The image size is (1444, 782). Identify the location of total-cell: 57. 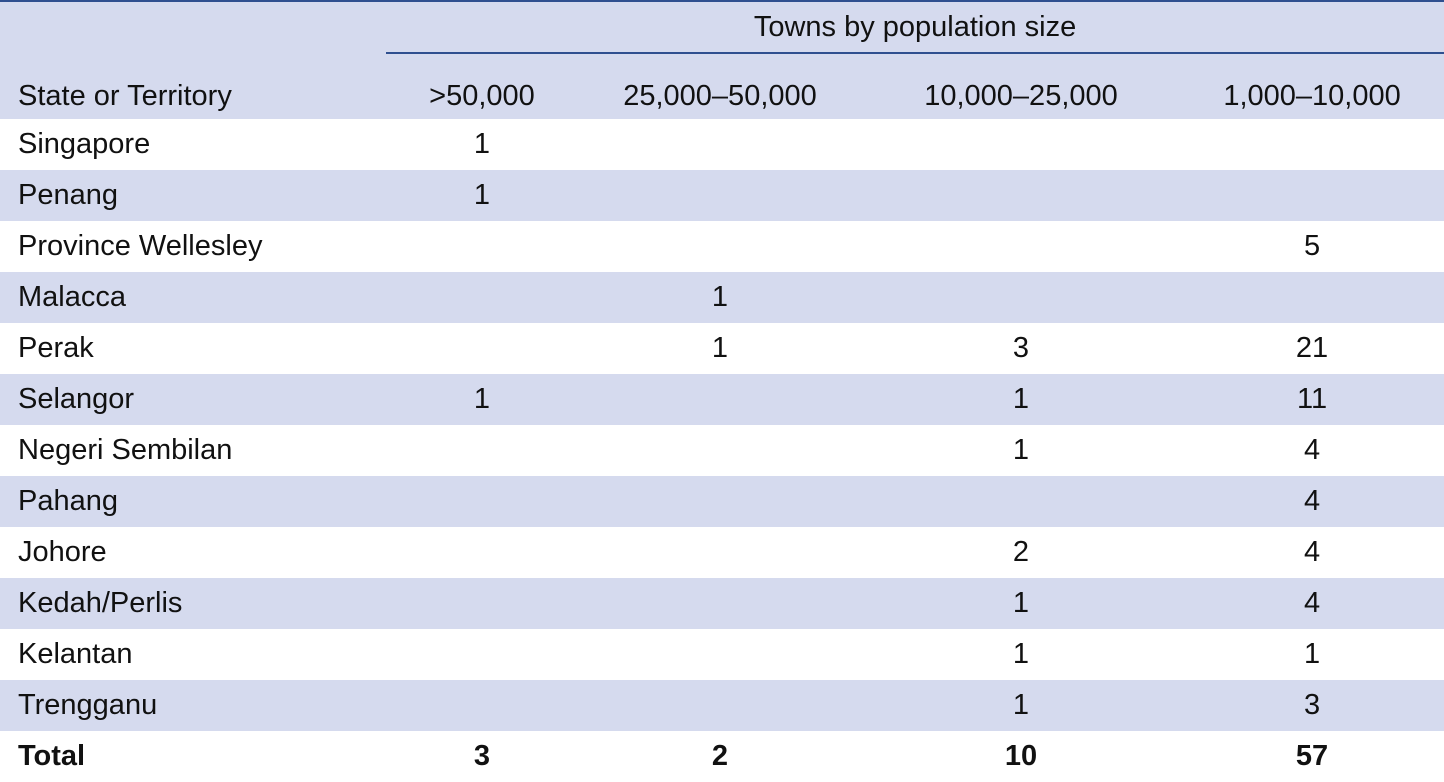
(1312, 756).